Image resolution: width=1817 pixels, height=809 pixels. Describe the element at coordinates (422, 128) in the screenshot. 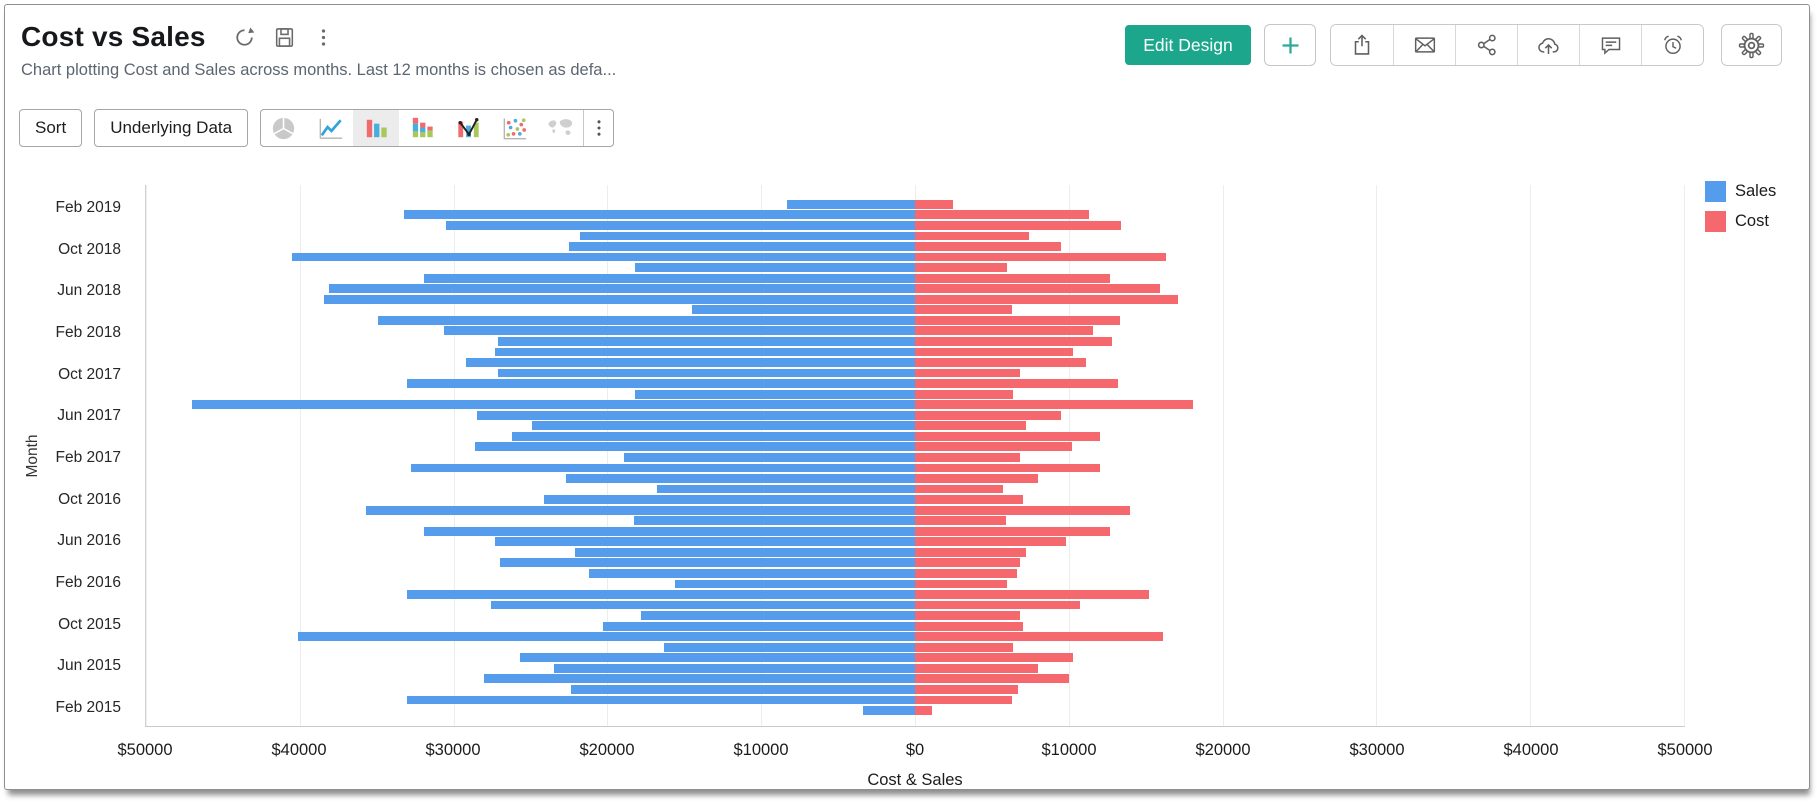

I see `stacked-bar-chart-icon` at that location.